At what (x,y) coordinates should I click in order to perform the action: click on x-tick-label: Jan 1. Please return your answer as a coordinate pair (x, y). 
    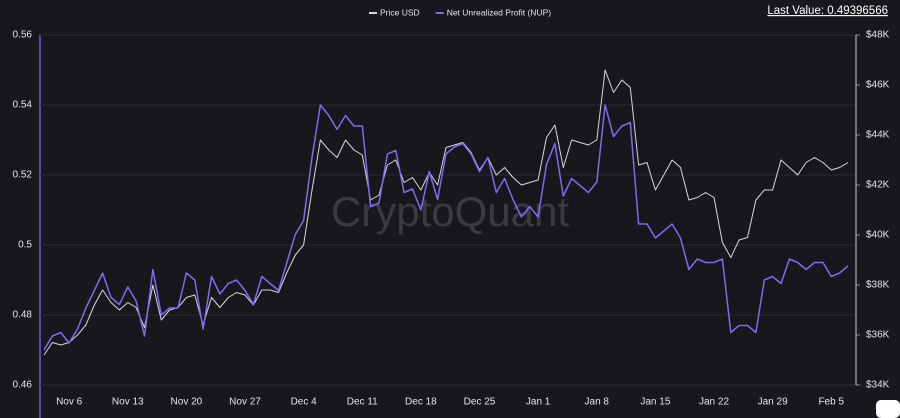
    Looking at the image, I should click on (538, 402).